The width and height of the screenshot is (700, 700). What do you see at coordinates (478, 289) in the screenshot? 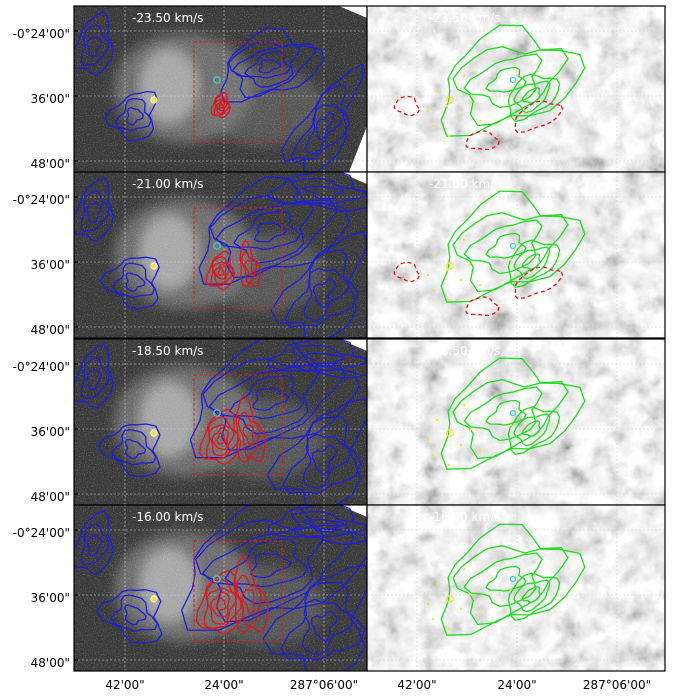
I see `negative-contours` at bounding box center [478, 289].